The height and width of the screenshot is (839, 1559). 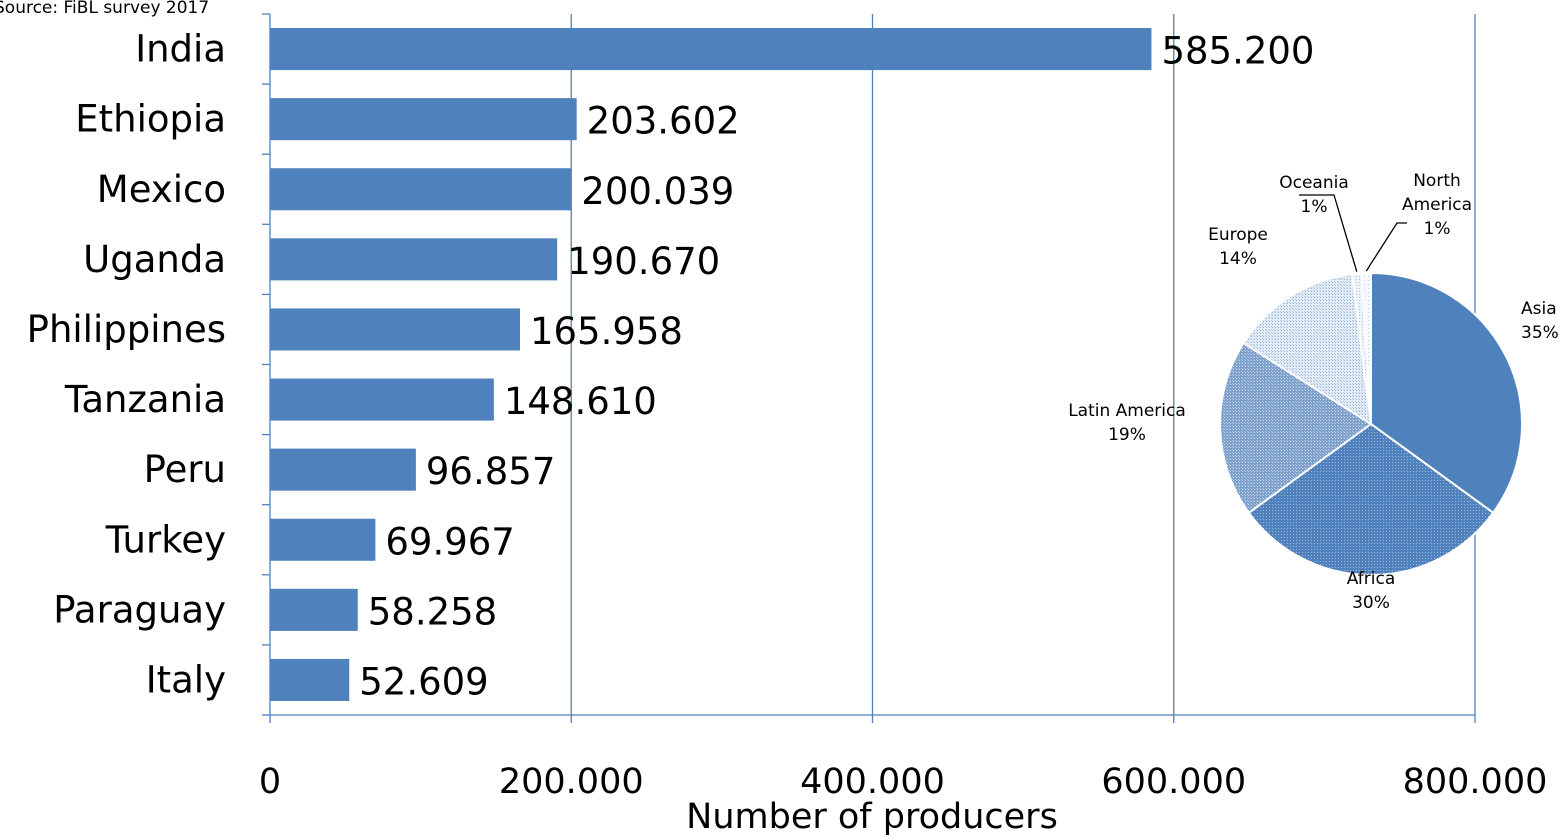 What do you see at coordinates (1437, 205) in the screenshot?
I see `pie-label: North America 1%` at bounding box center [1437, 205].